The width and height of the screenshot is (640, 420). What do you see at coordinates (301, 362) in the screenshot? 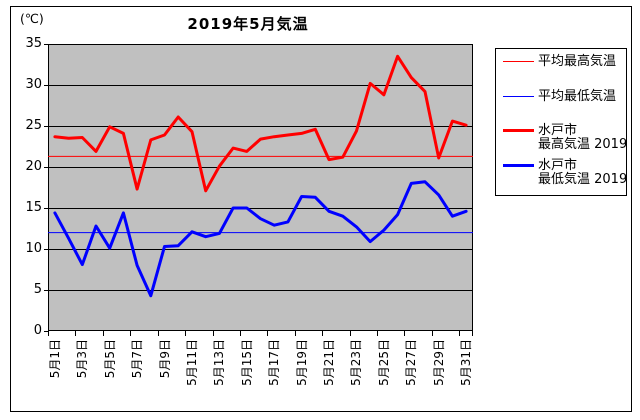
I see `x-axis-label: 5月19日` at bounding box center [301, 362].